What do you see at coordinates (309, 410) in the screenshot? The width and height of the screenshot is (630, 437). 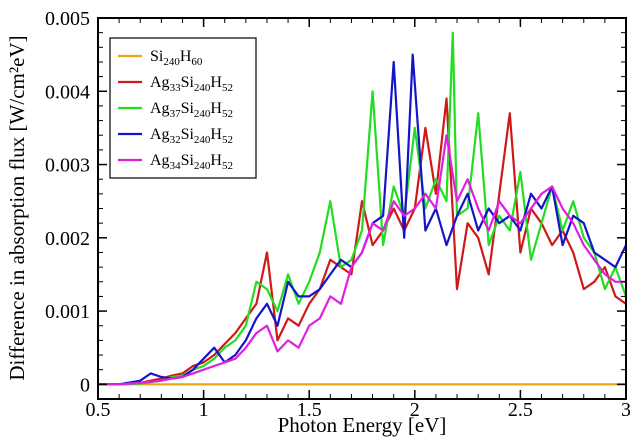 I see `x-tick-label: 1.5` at bounding box center [309, 410].